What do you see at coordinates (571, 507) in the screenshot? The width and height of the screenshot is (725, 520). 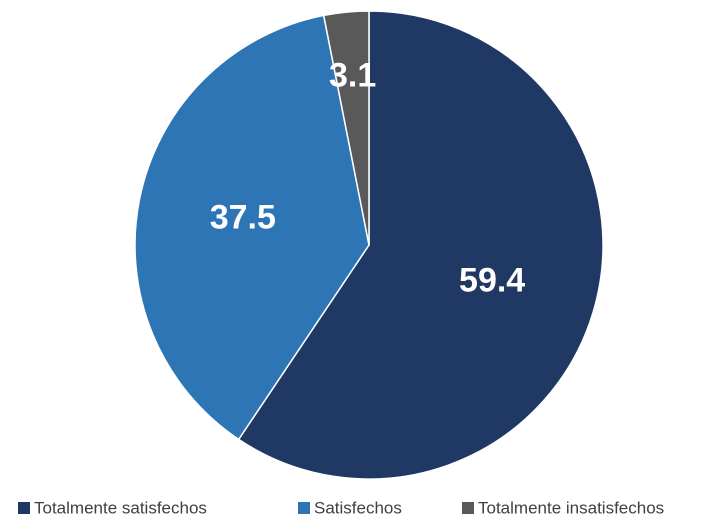 I see `legend-label: Totalmente insatisfechos` at bounding box center [571, 507].